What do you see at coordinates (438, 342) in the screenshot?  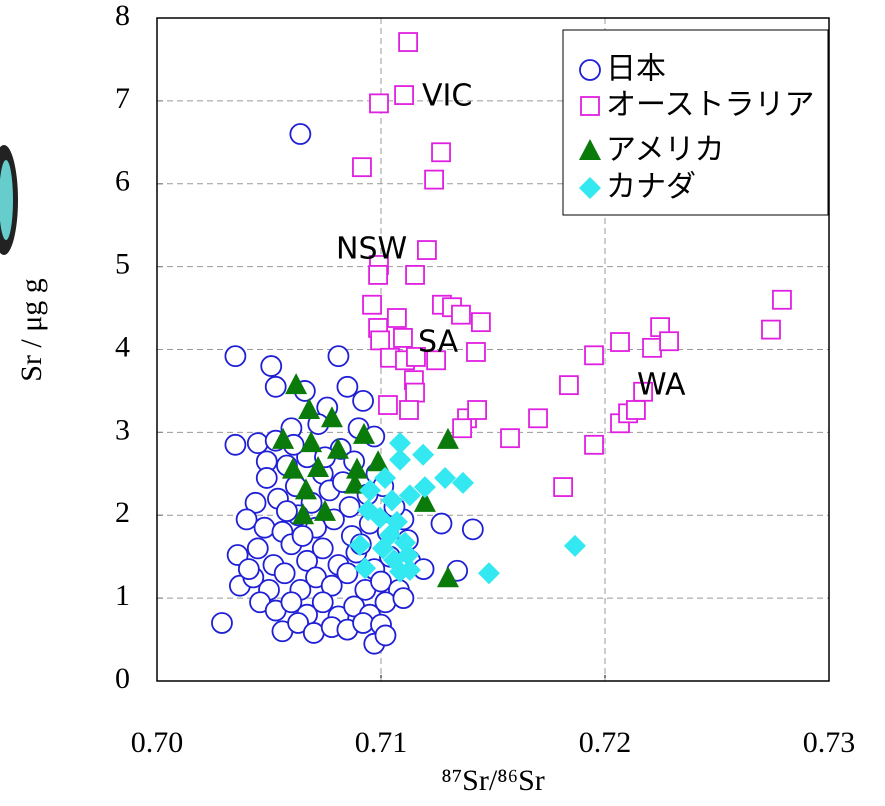 I see `annotation: SA` at bounding box center [438, 342].